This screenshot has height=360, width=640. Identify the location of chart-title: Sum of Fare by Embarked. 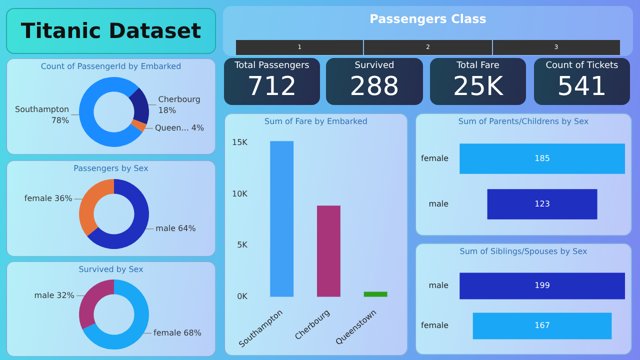
(316, 121).